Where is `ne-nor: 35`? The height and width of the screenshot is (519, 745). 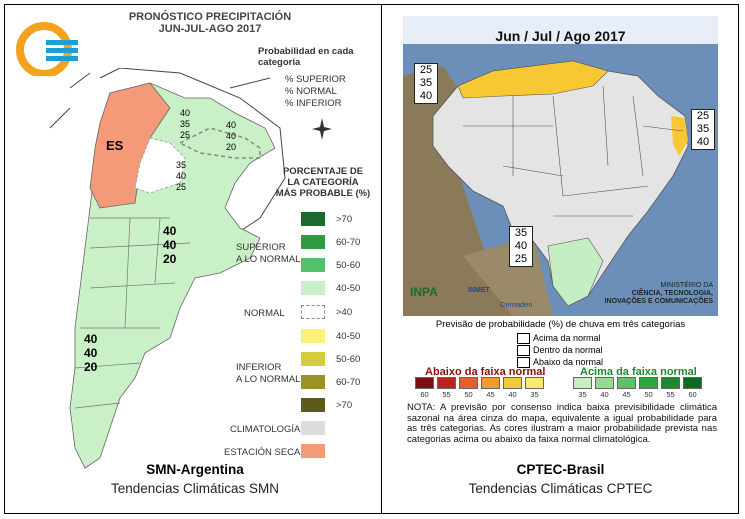 ne-nor: 35 is located at coordinates (185, 124).